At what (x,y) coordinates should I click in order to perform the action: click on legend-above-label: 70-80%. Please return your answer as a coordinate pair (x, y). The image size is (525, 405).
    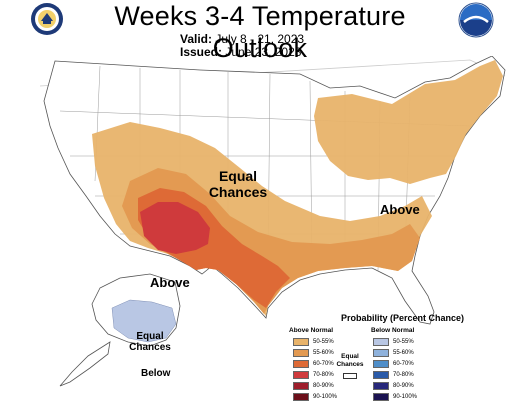
    Looking at the image, I should click on (323, 375).